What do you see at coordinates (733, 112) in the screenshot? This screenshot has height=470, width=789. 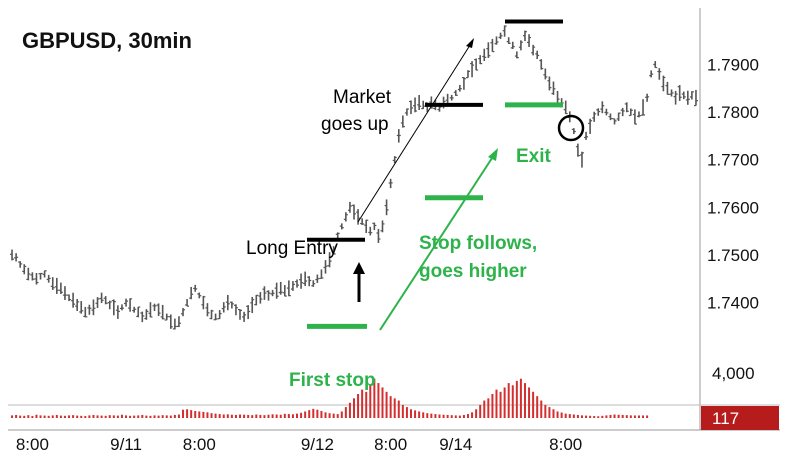 I see `y-tick-label: 1.7800` at bounding box center [733, 112].